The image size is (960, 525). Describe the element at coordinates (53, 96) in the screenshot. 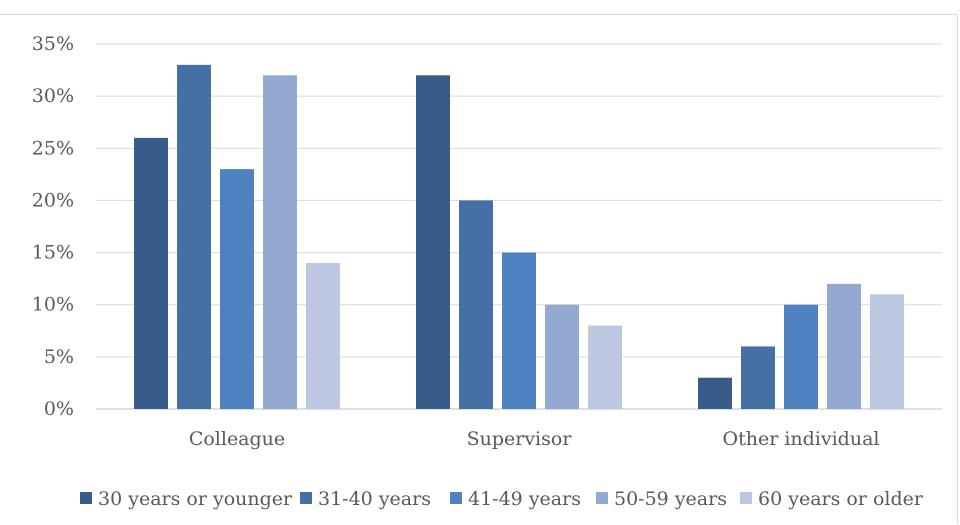

I see `y-tick-label: 30%` at that location.